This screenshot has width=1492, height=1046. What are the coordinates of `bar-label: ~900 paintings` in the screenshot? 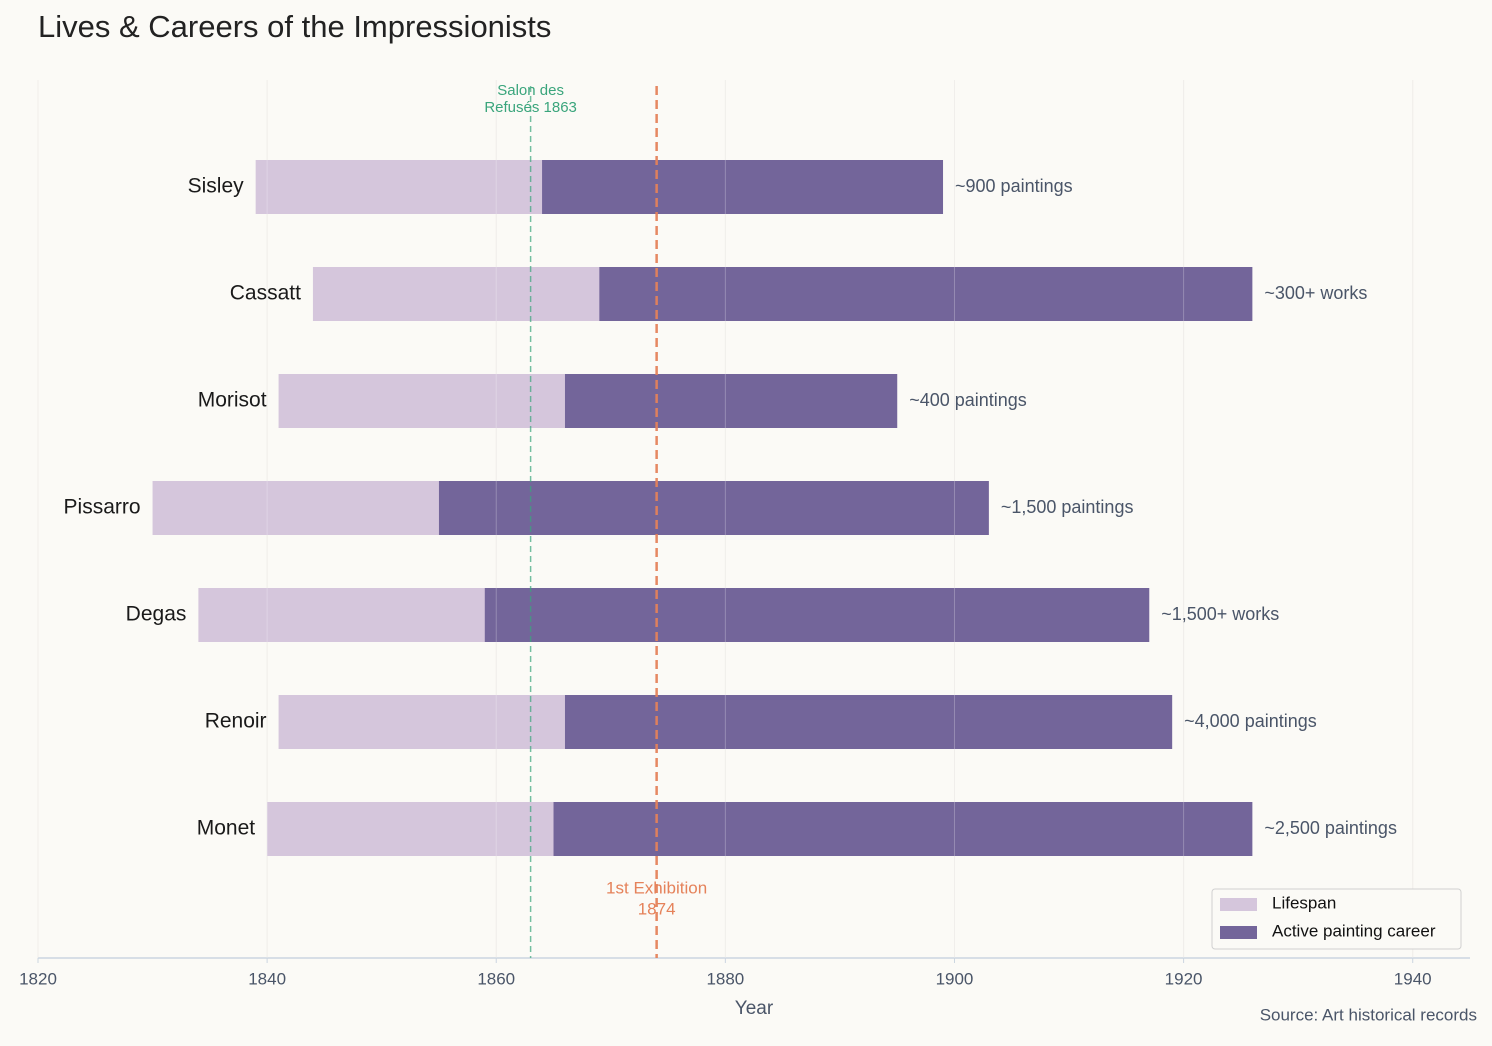 It's located at (1014, 186).